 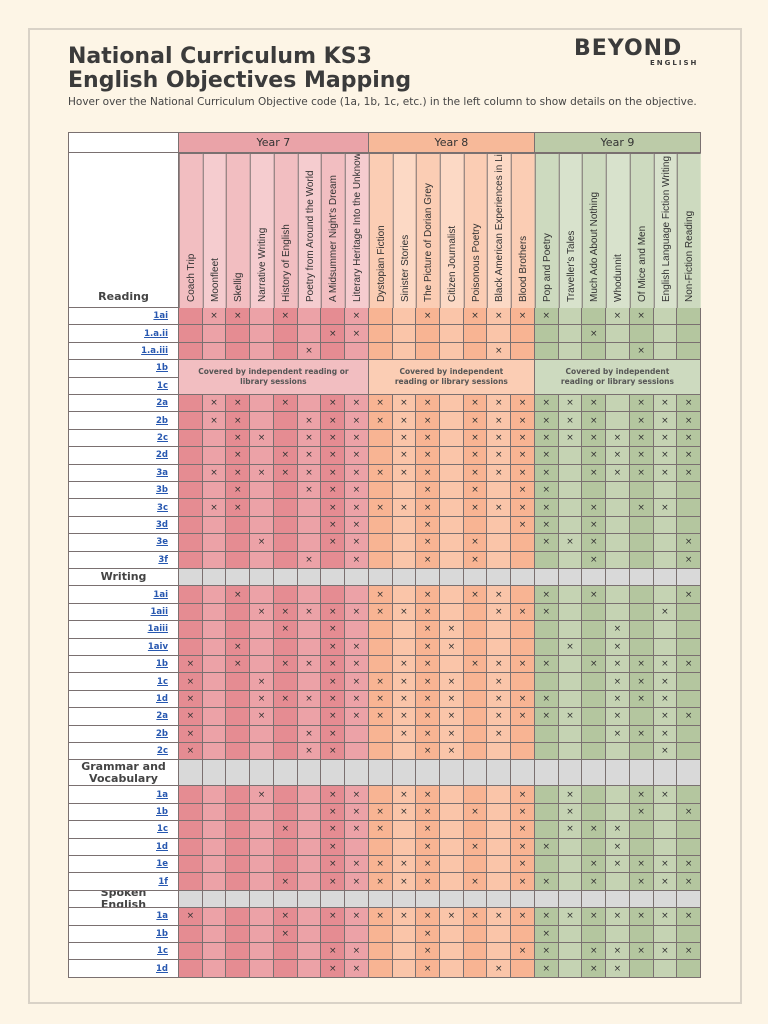 What do you see at coordinates (274, 143) in the screenshot?
I see `year-header: Year 7` at bounding box center [274, 143].